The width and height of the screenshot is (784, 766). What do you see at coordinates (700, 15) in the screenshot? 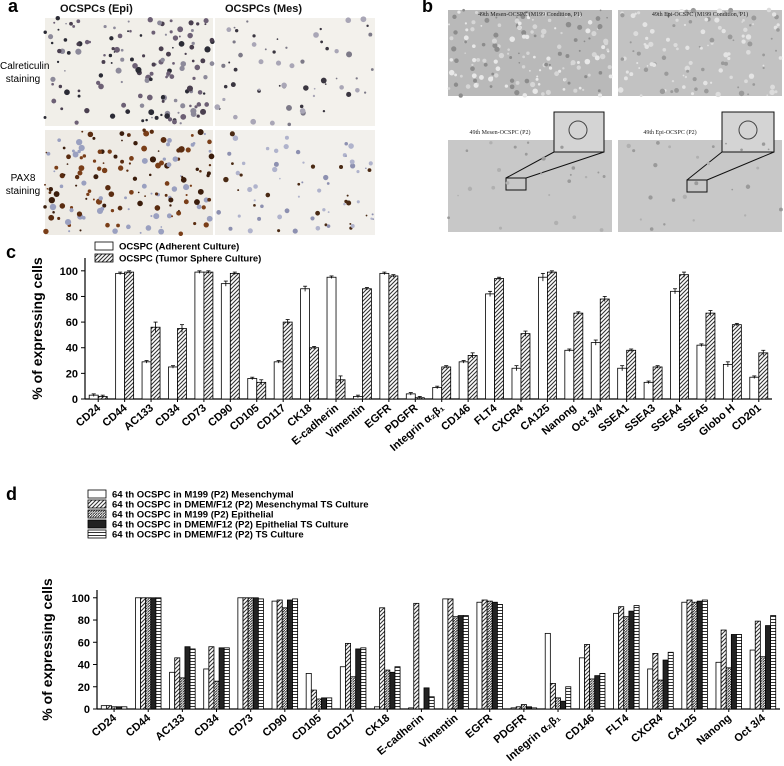
I see `image-caption: 49th Epi-OCSPC (M199 Condition, P1)` at bounding box center [700, 15].